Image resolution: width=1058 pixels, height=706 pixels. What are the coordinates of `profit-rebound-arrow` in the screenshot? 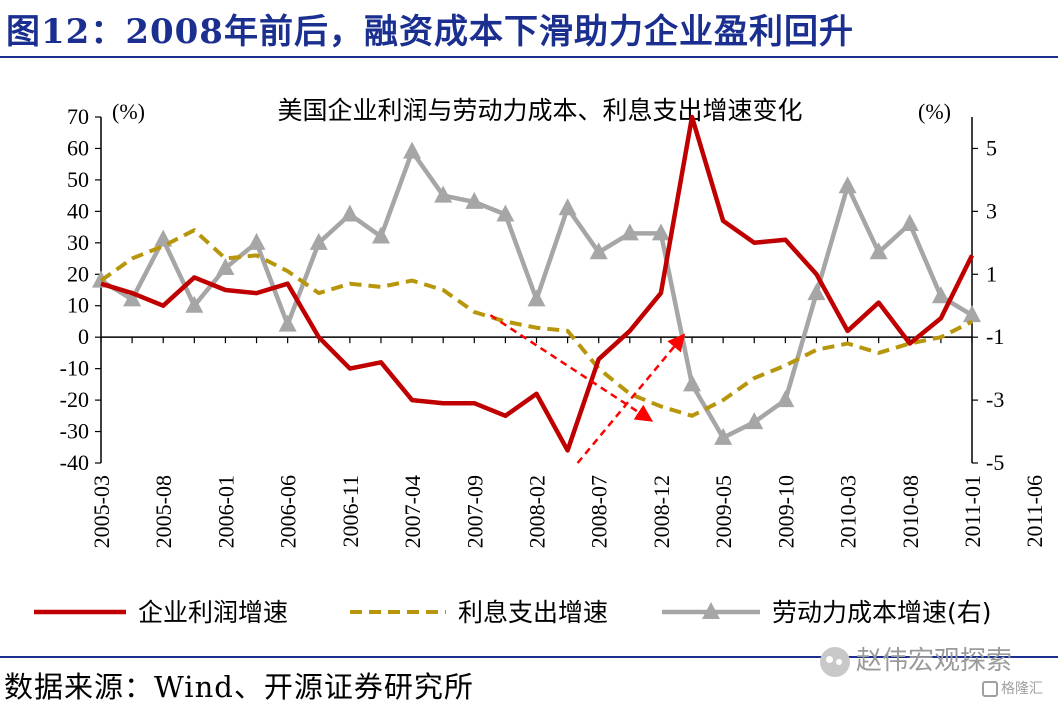 It's located at (631, 398).